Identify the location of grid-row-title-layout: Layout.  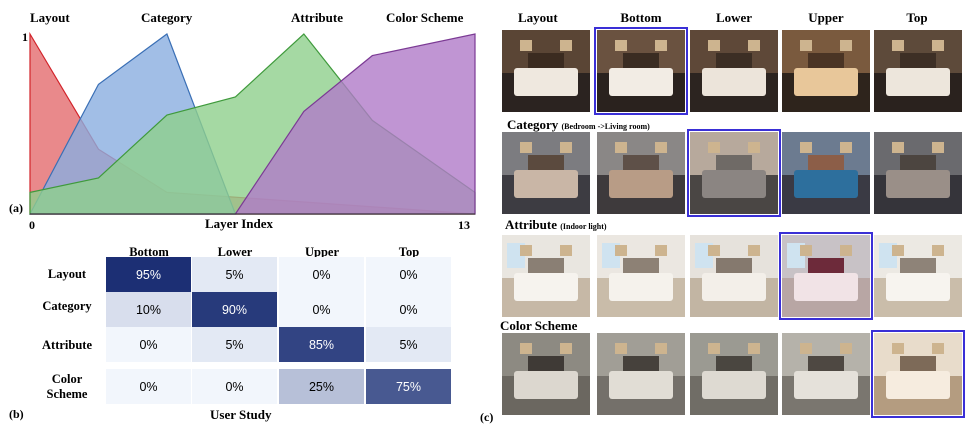
(538, 18).